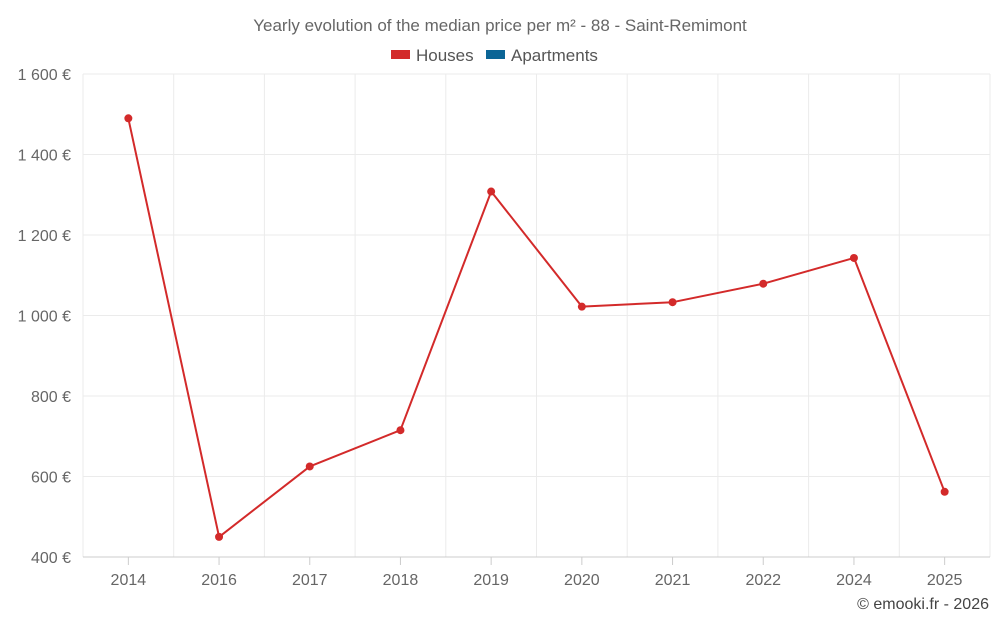 This screenshot has width=1000, height=625. I want to click on legend: Houses Apartments, so click(494, 55).